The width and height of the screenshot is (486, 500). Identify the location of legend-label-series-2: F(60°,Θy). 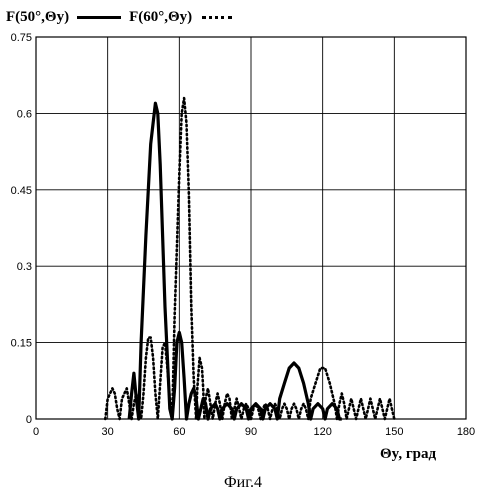
(160, 17).